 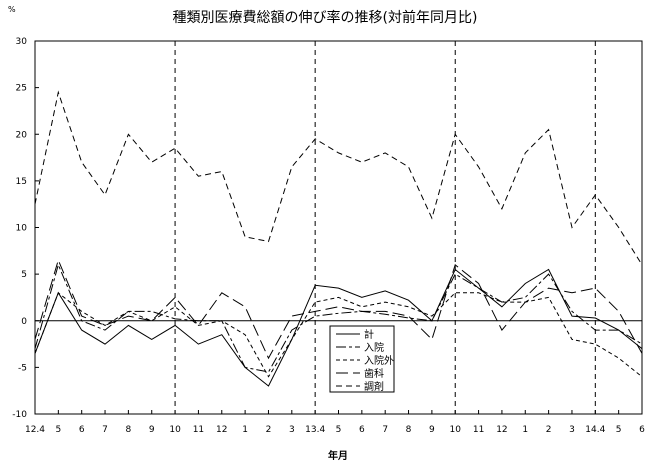 What do you see at coordinates (35, 430) in the screenshot?
I see `x-tick-label: 12.4` at bounding box center [35, 430].